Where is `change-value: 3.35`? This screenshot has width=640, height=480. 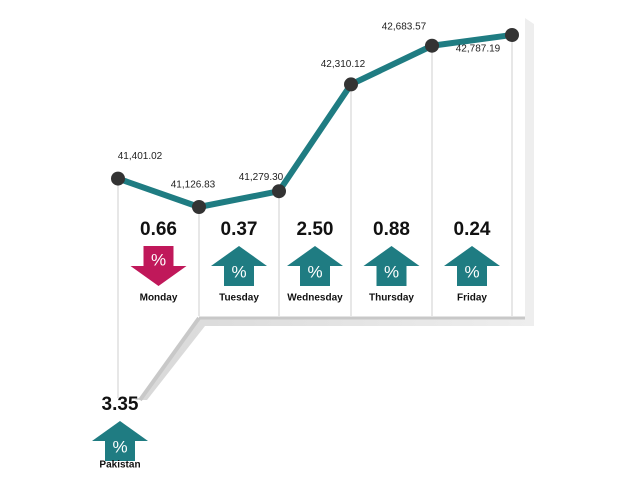 change-value: 3.35 is located at coordinates (120, 404).